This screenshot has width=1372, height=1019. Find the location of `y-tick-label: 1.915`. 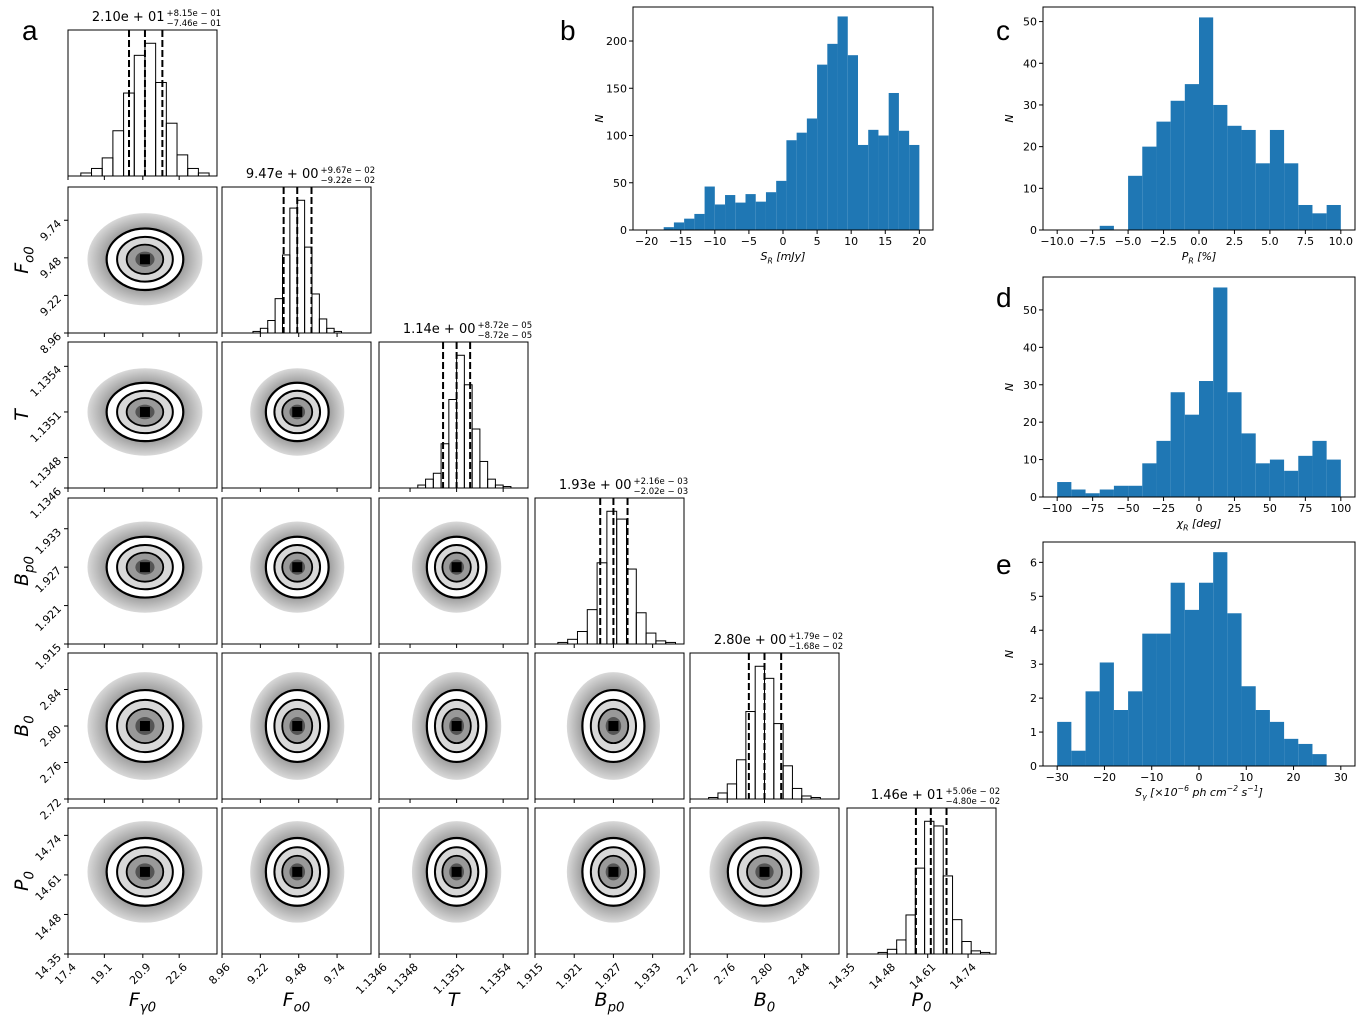

y-tick-label: 1.915 is located at coordinates (48, 656).